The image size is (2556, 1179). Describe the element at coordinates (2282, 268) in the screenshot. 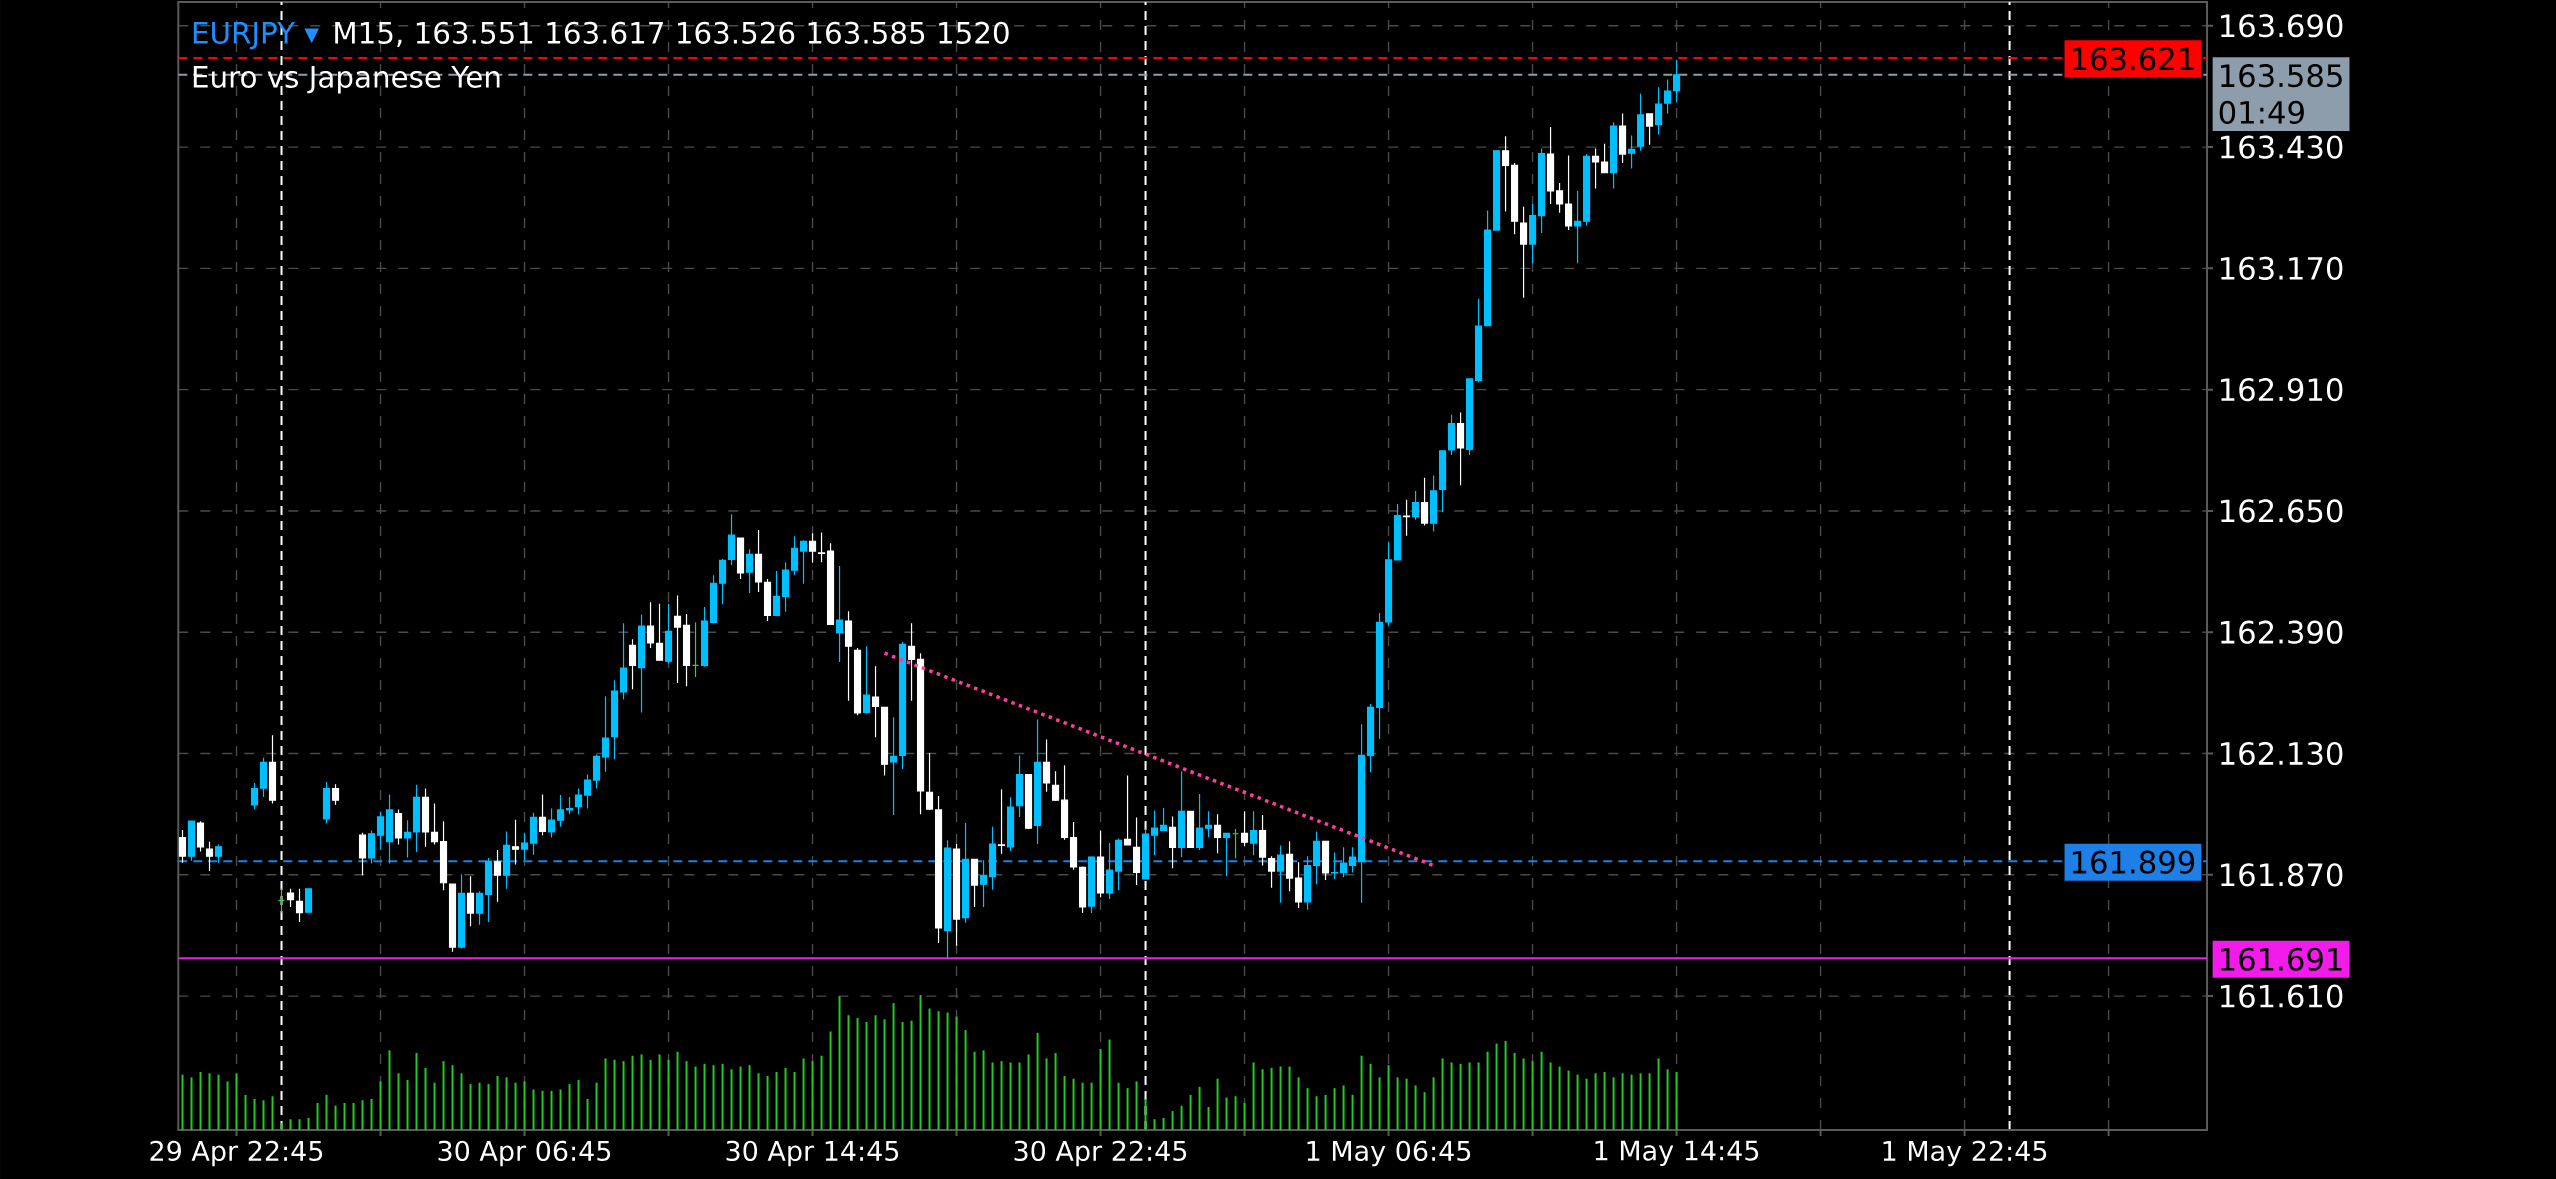

I see `y-tick-label: 163.170` at that location.